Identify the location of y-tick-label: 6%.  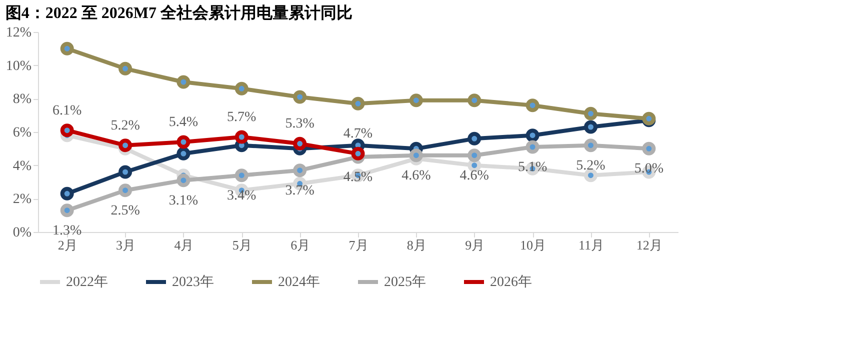
(22, 133).